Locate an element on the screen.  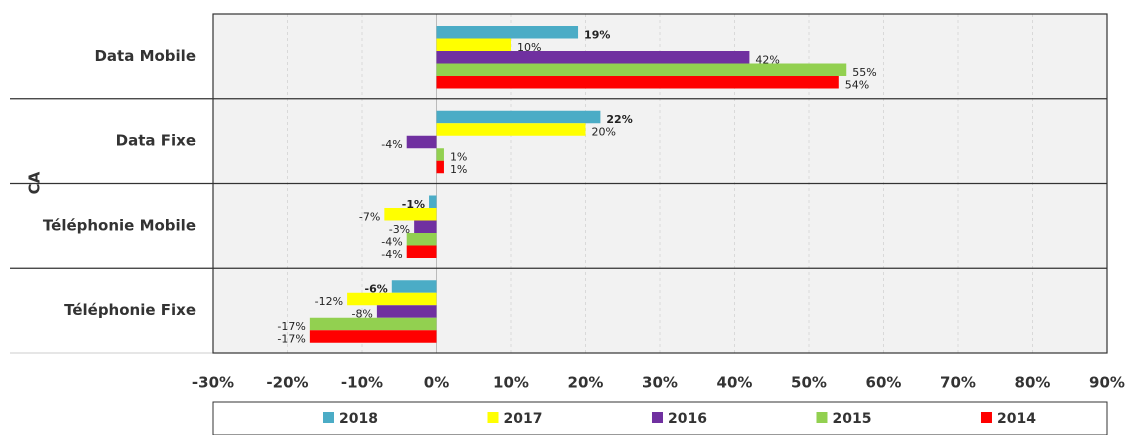
x-tick-label: 20% is located at coordinates (586, 383).